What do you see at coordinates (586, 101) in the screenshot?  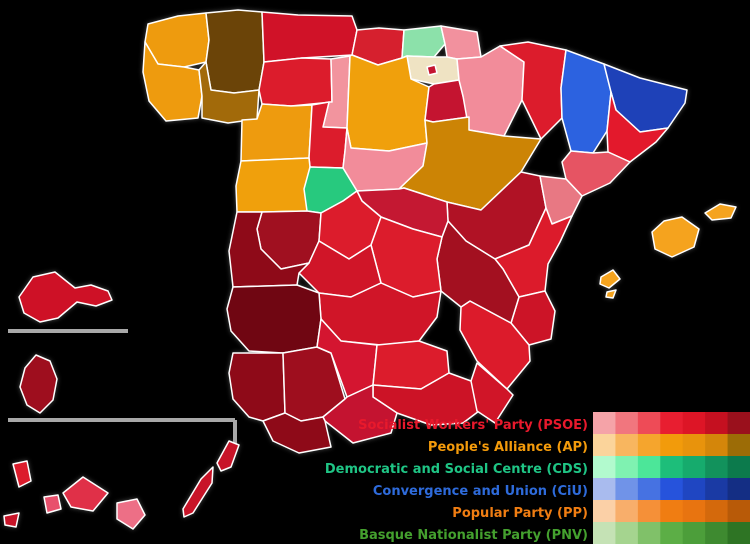 I see `province-lleida` at bounding box center [586, 101].